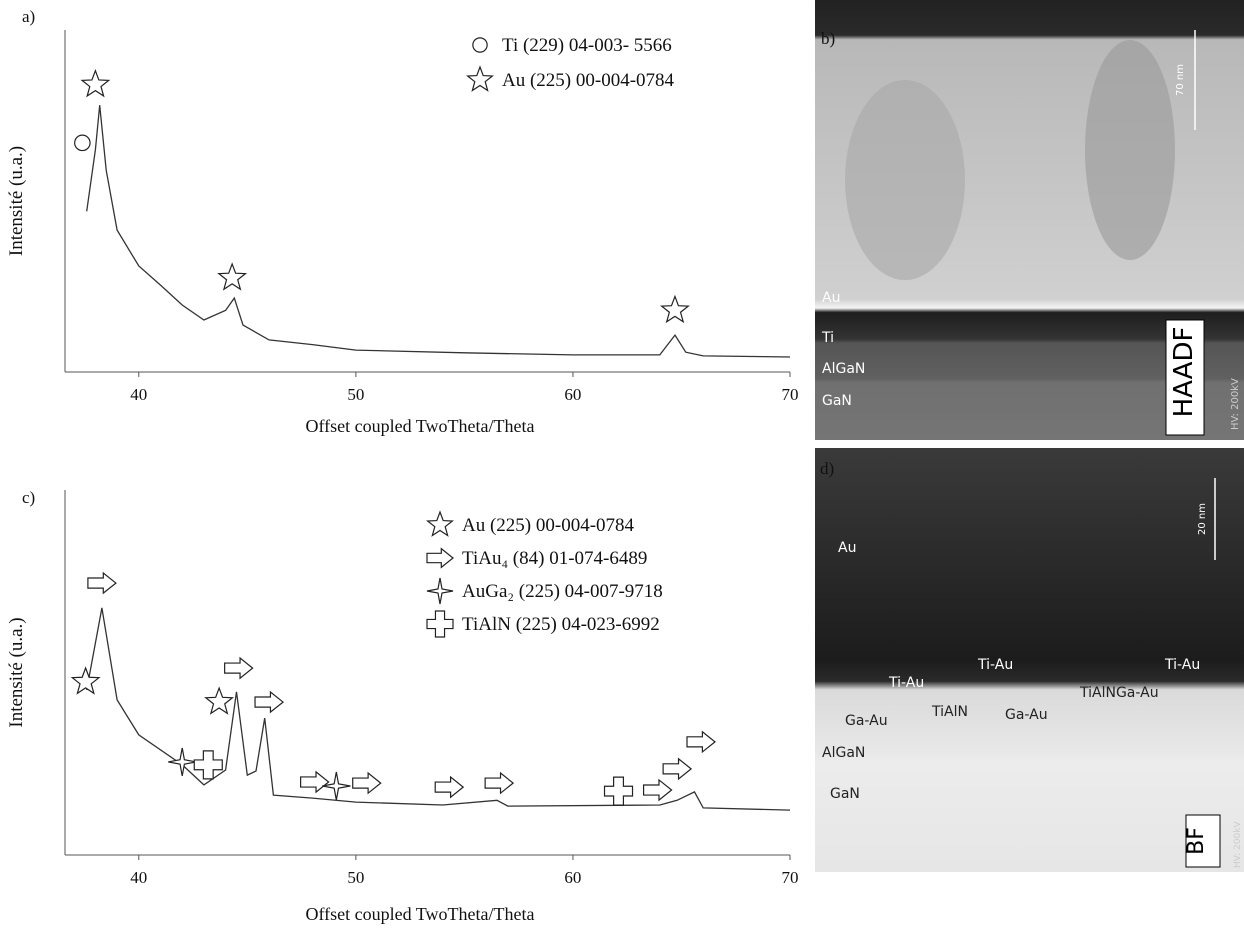  Describe the element at coordinates (1196, 841) in the screenshot. I see `mode-label: BF` at that location.